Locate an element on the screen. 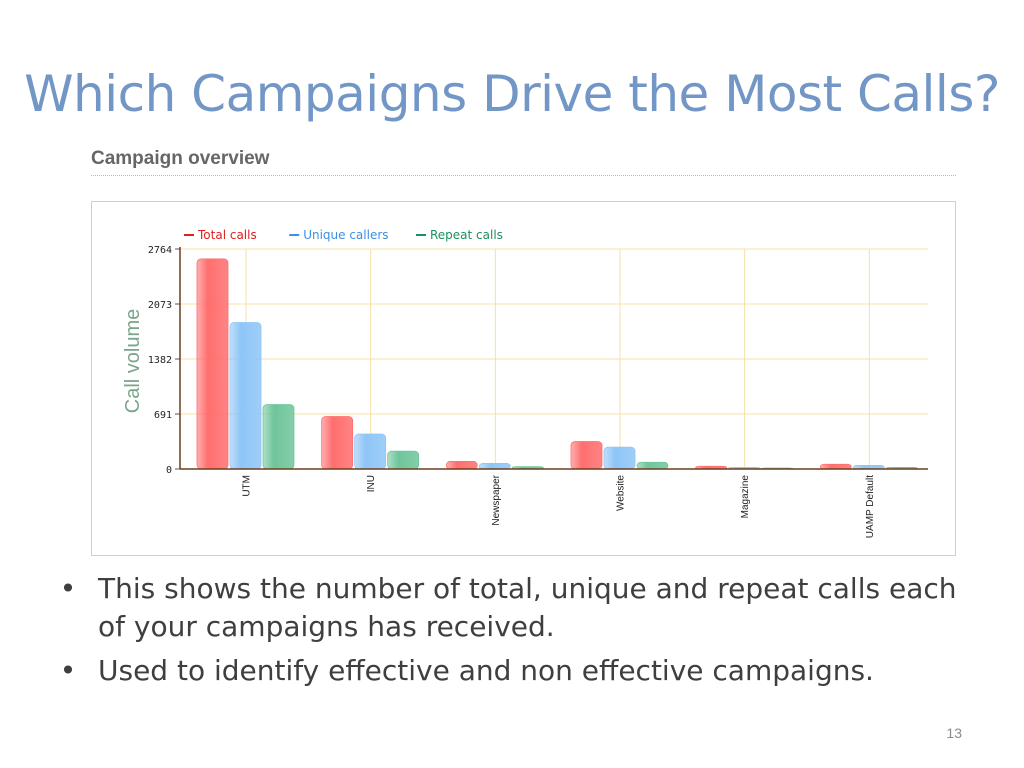 The height and width of the screenshot is (768, 1024). bar-utm-repeat-calls is located at coordinates (278, 437).